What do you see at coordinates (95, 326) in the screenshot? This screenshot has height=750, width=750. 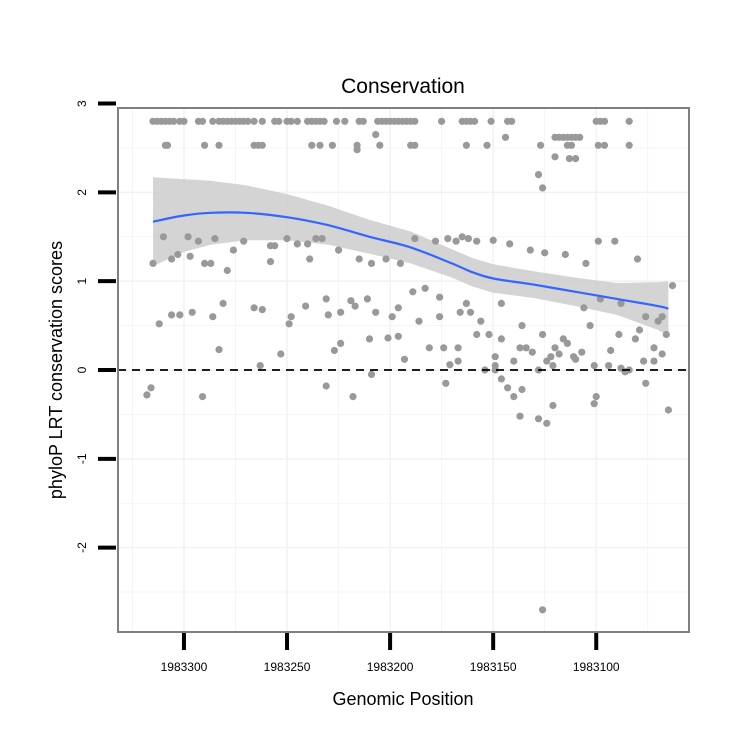 I see `y-axis: -2 -1 0 1 2 3` at bounding box center [95, 326].